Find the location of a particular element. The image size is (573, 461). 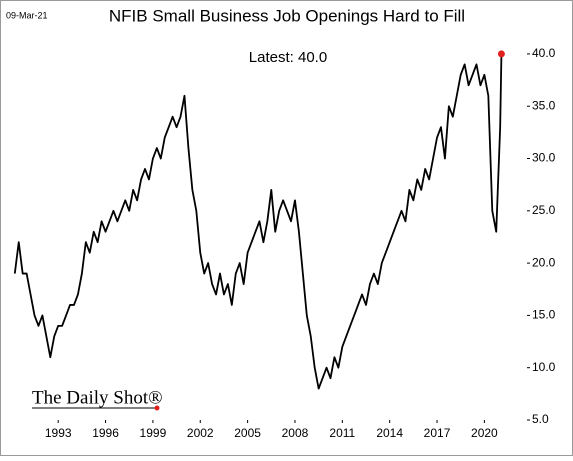

y-tick-label: 10.0 is located at coordinates (544, 367).